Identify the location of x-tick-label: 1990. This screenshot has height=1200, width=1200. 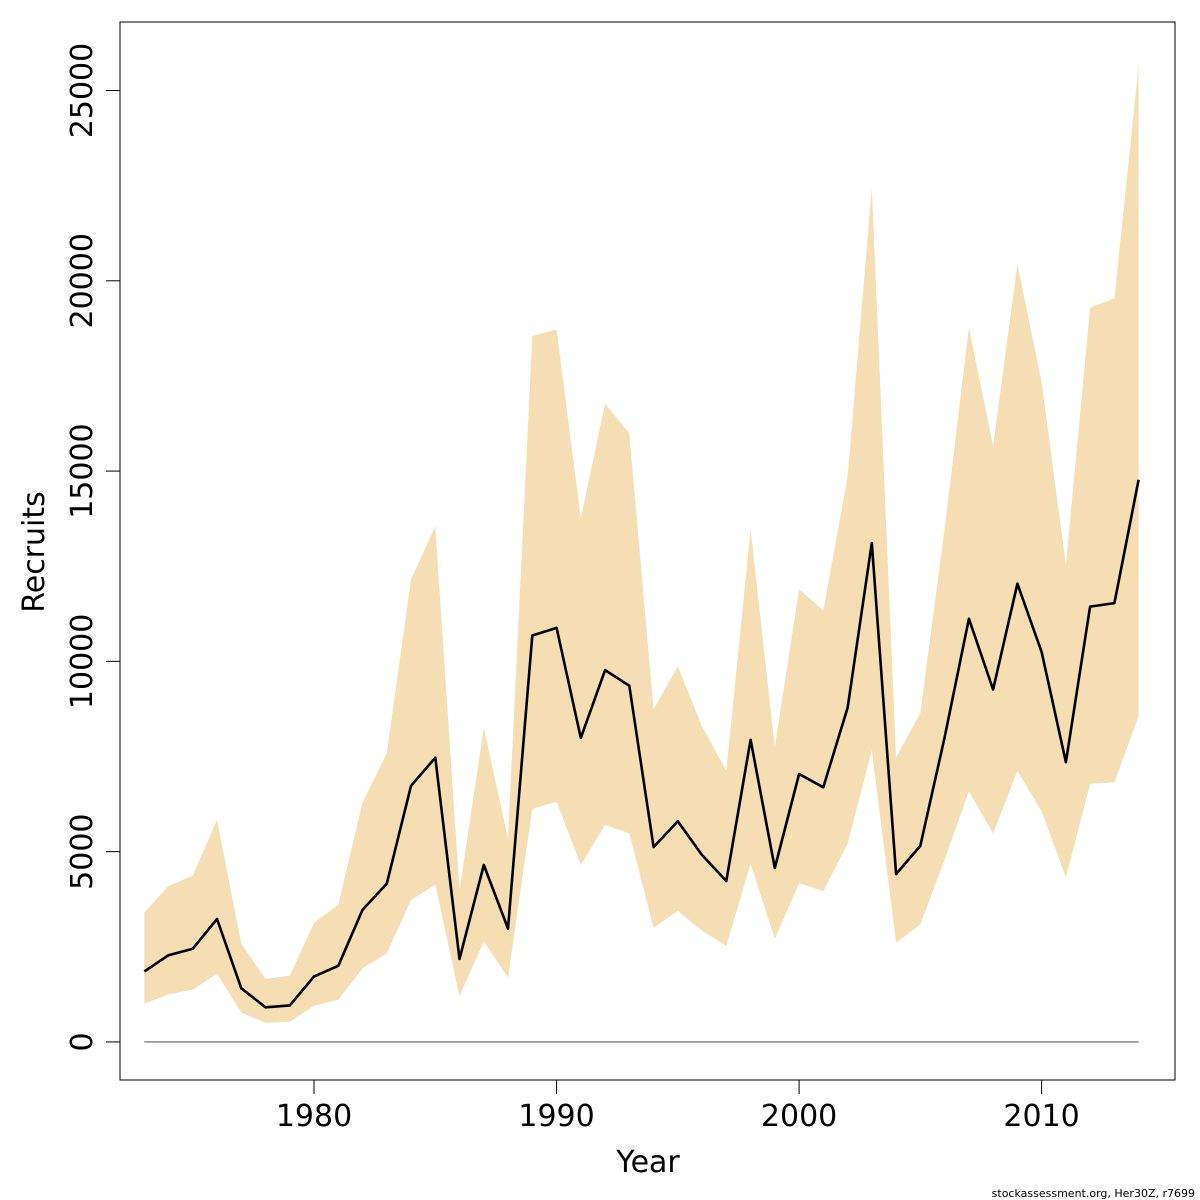
(556, 1116).